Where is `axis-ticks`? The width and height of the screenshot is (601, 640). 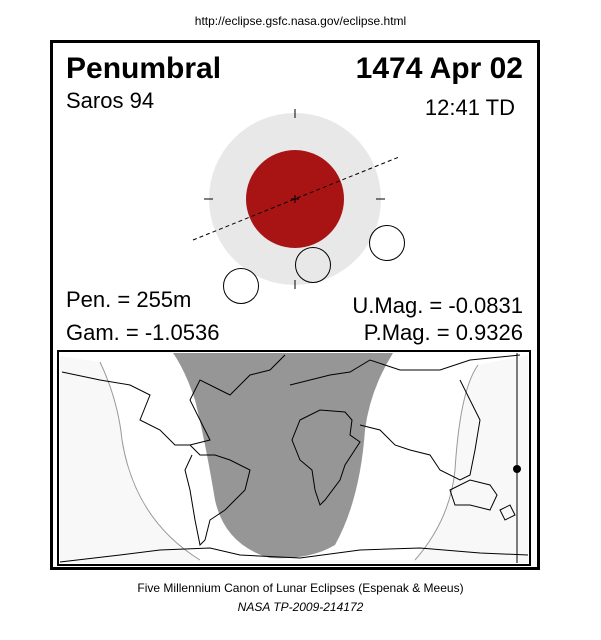
axis-ticks is located at coordinates (294, 199).